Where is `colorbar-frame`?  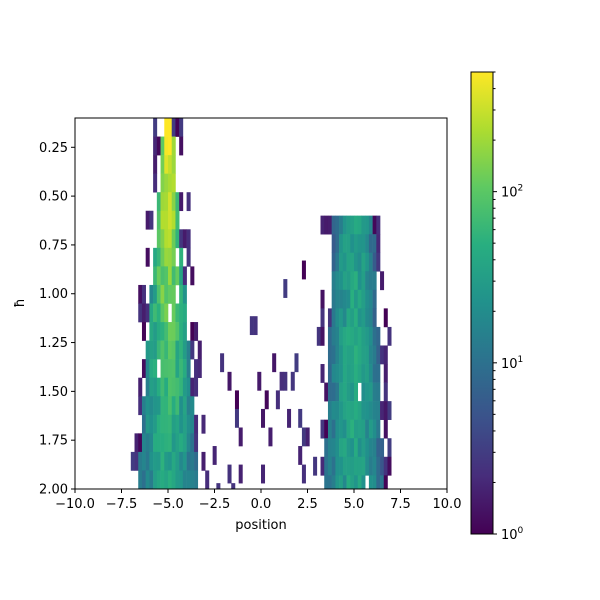 colorbar-frame is located at coordinates (482, 303).